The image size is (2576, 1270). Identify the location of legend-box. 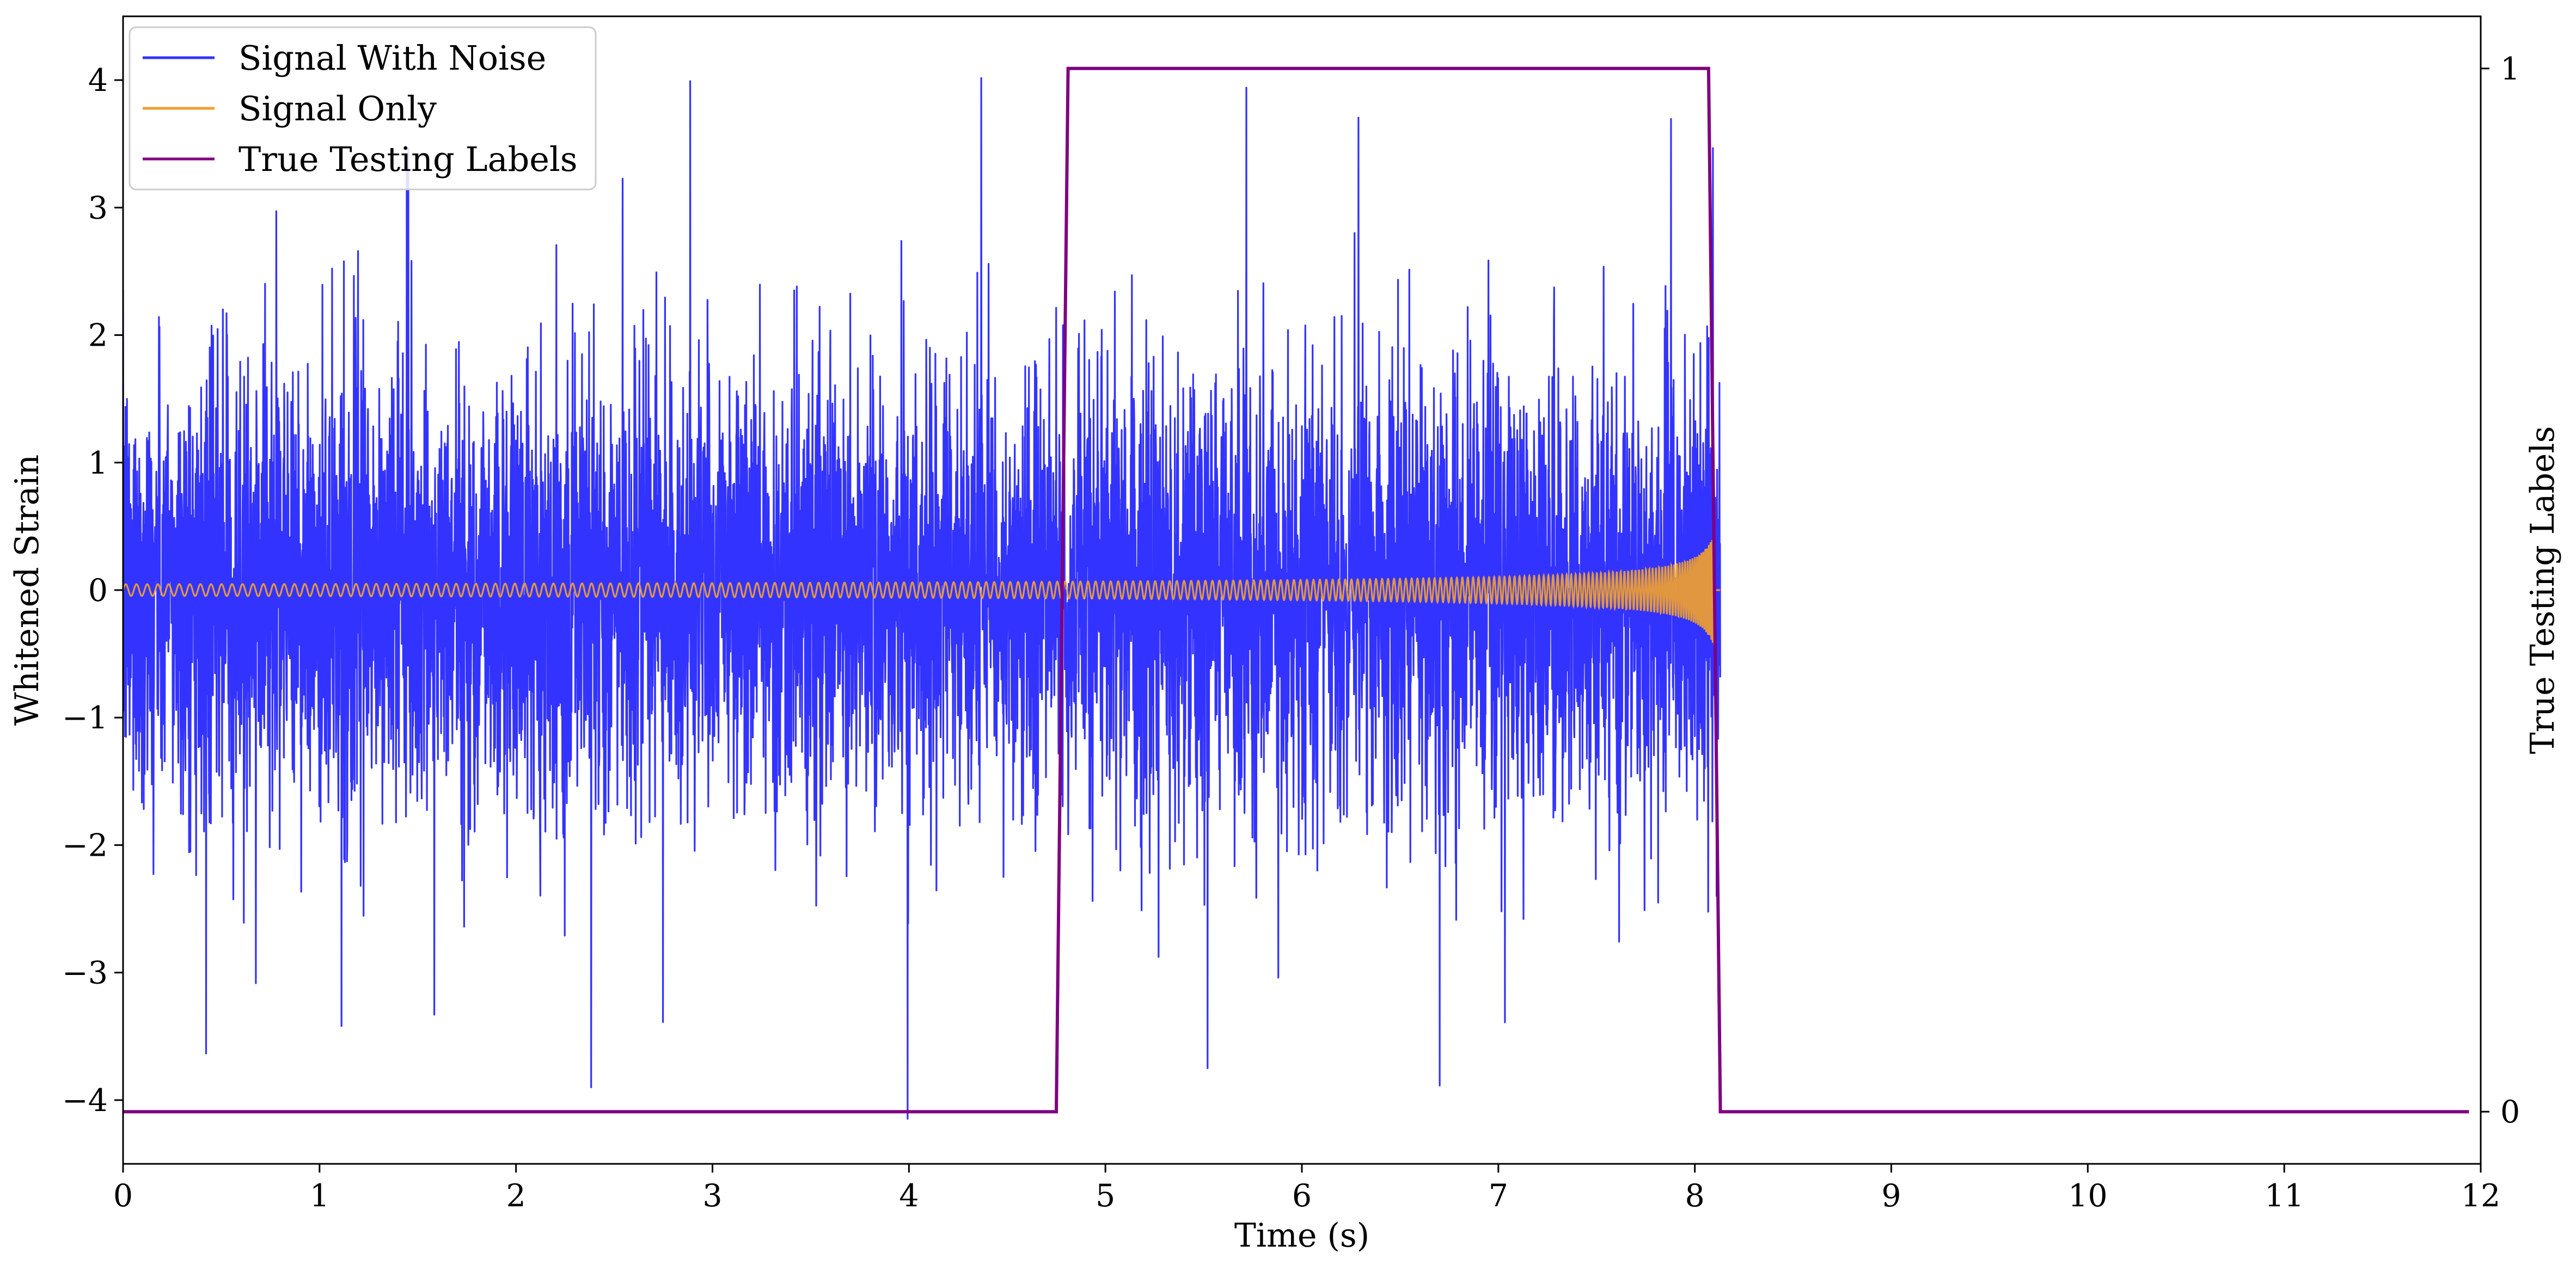
(363, 108).